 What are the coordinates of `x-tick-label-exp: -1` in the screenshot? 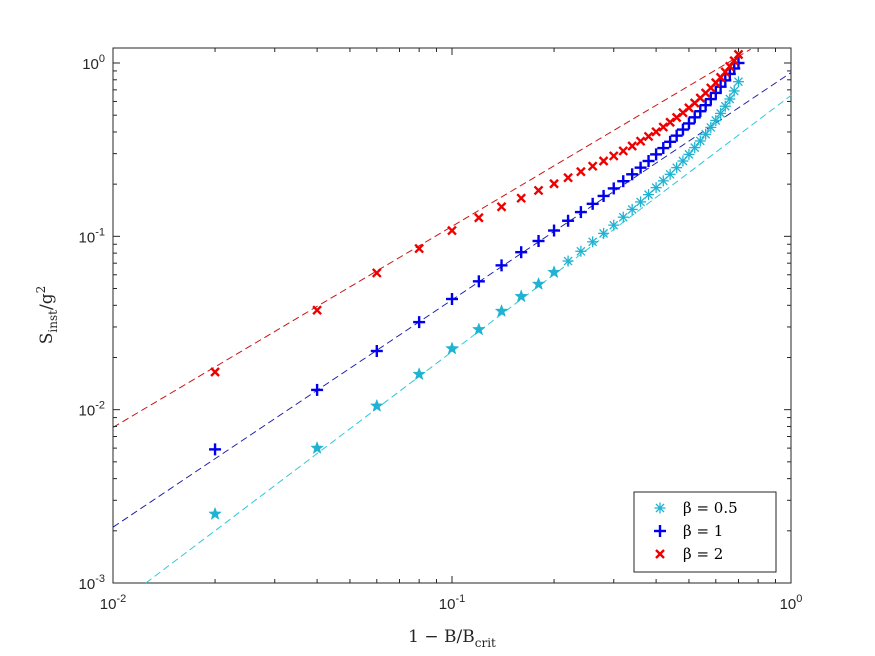 It's located at (460, 599).